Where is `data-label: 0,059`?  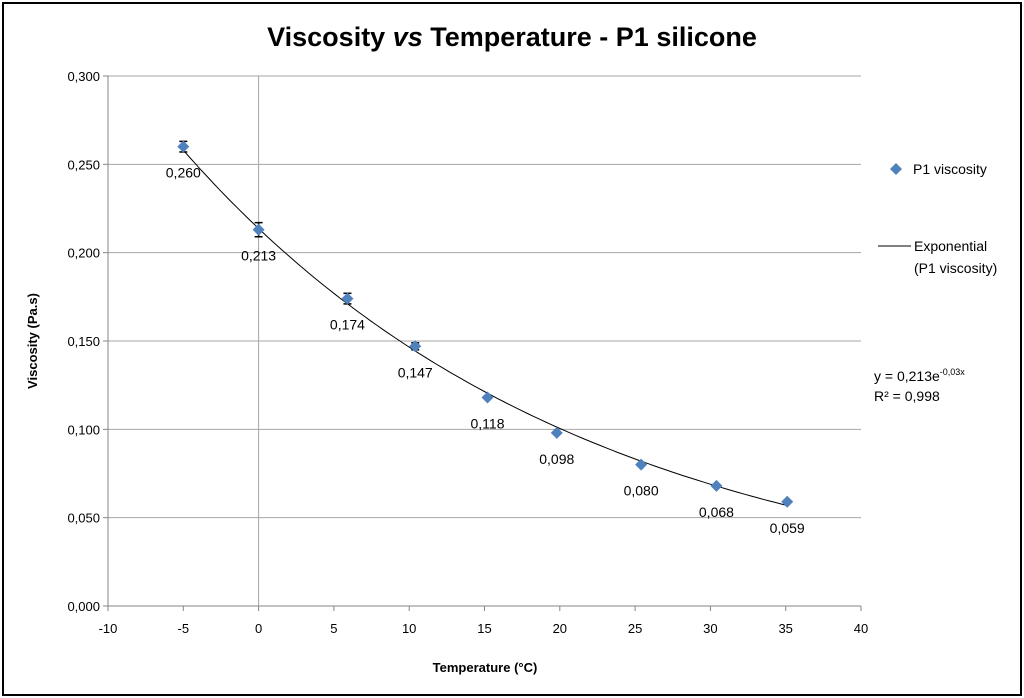
data-label: 0,059 is located at coordinates (787, 528).